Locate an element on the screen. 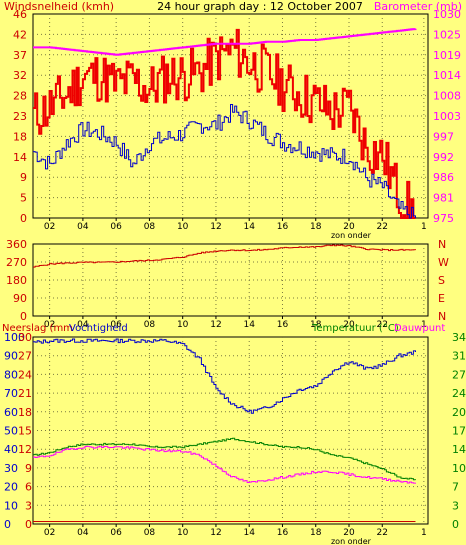  y-tick-label: 981 is located at coordinates (443, 198).